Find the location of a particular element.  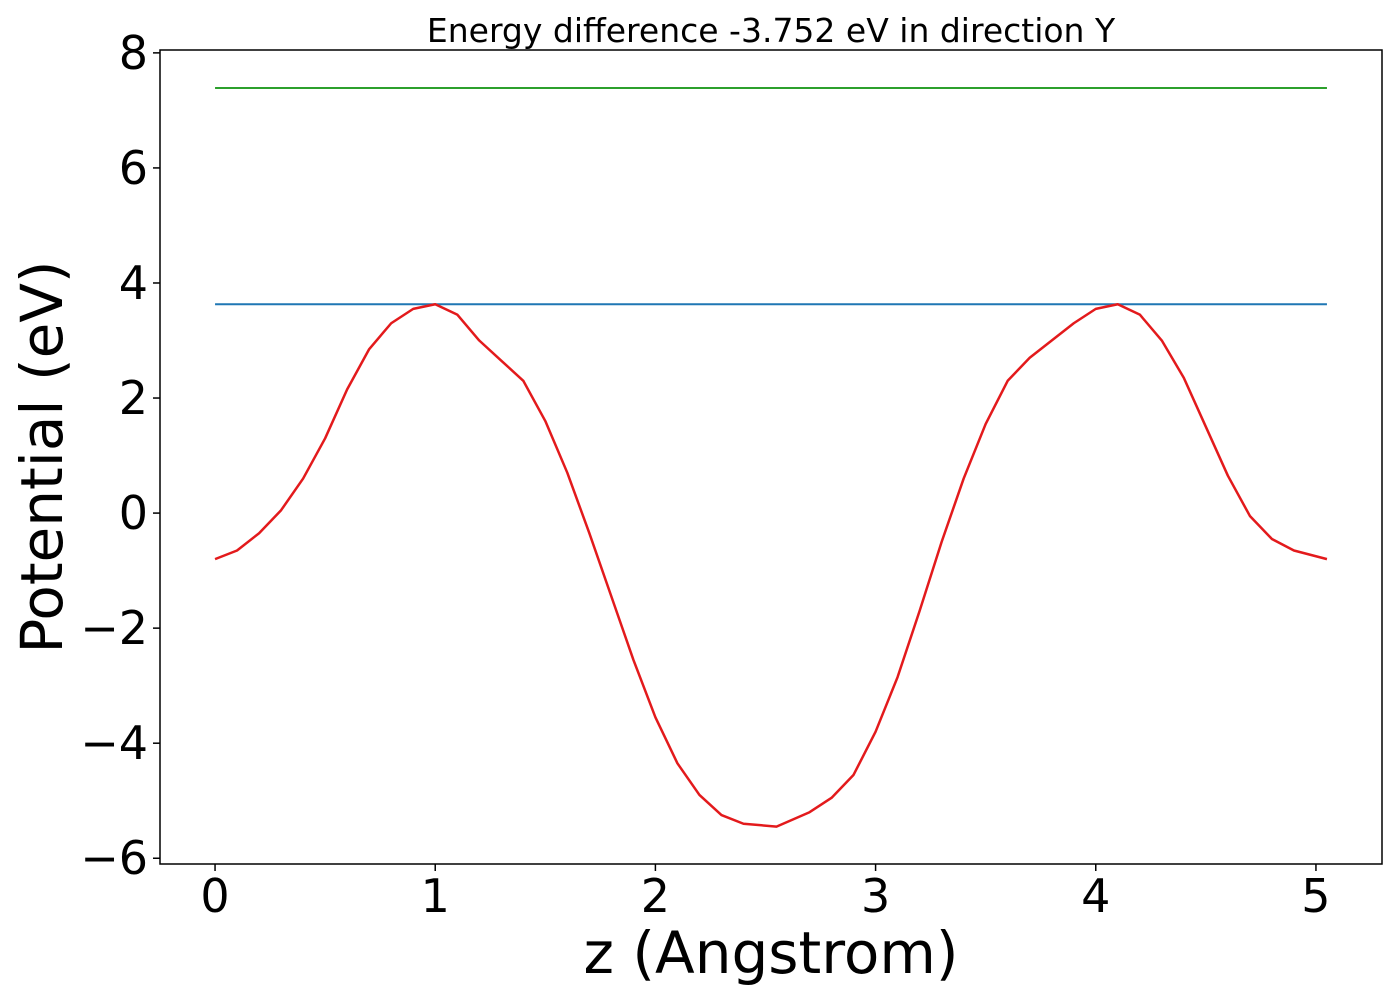

x-tick-label: 1 is located at coordinates (435, 896).